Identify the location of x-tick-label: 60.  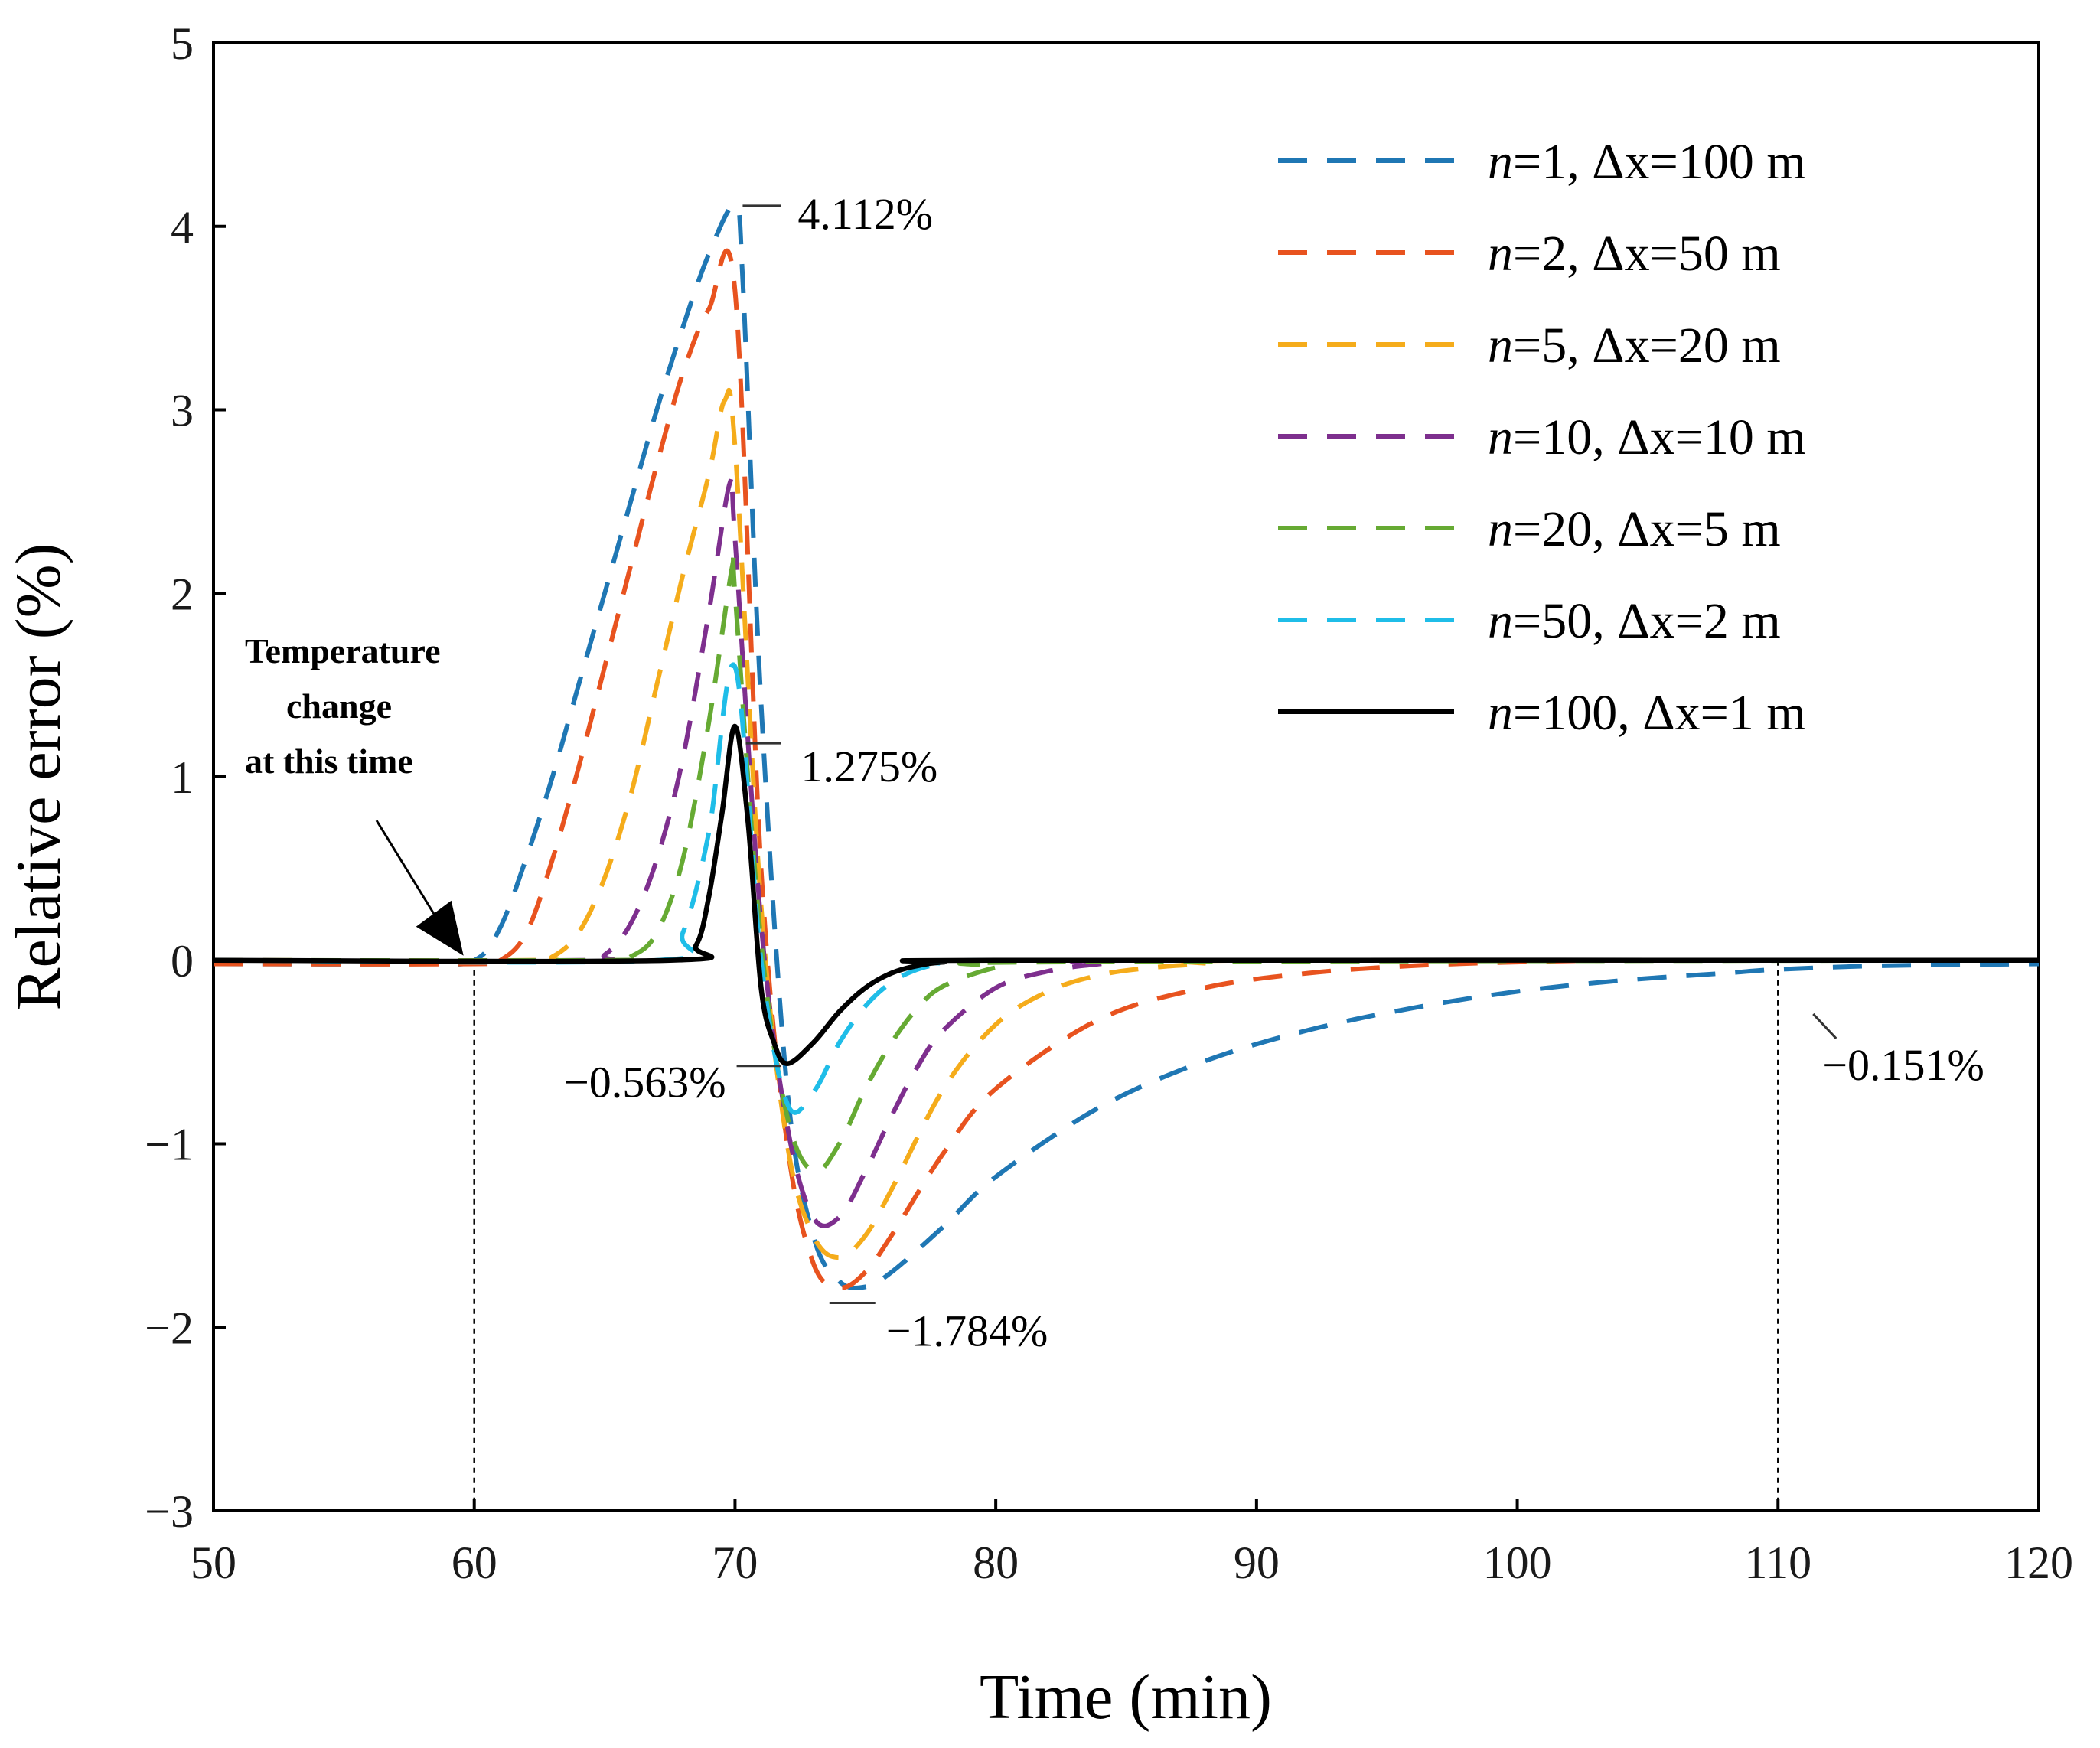
(474, 1563).